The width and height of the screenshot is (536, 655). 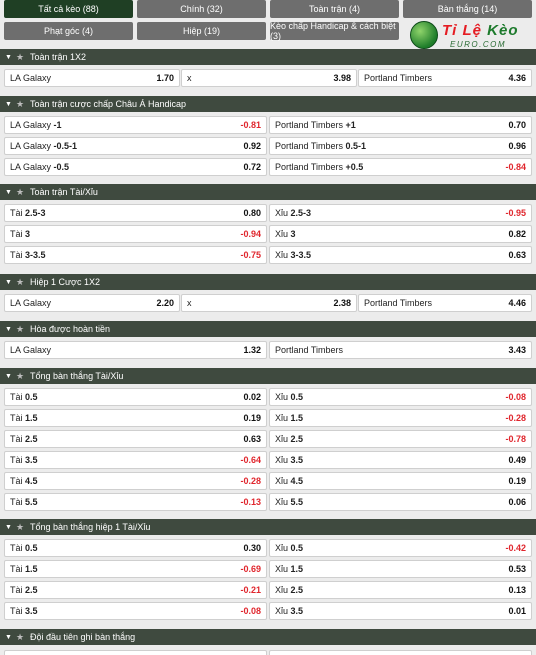 I want to click on odds-cell-right: Xỉu 3.5 0.49, so click(x=400, y=460).